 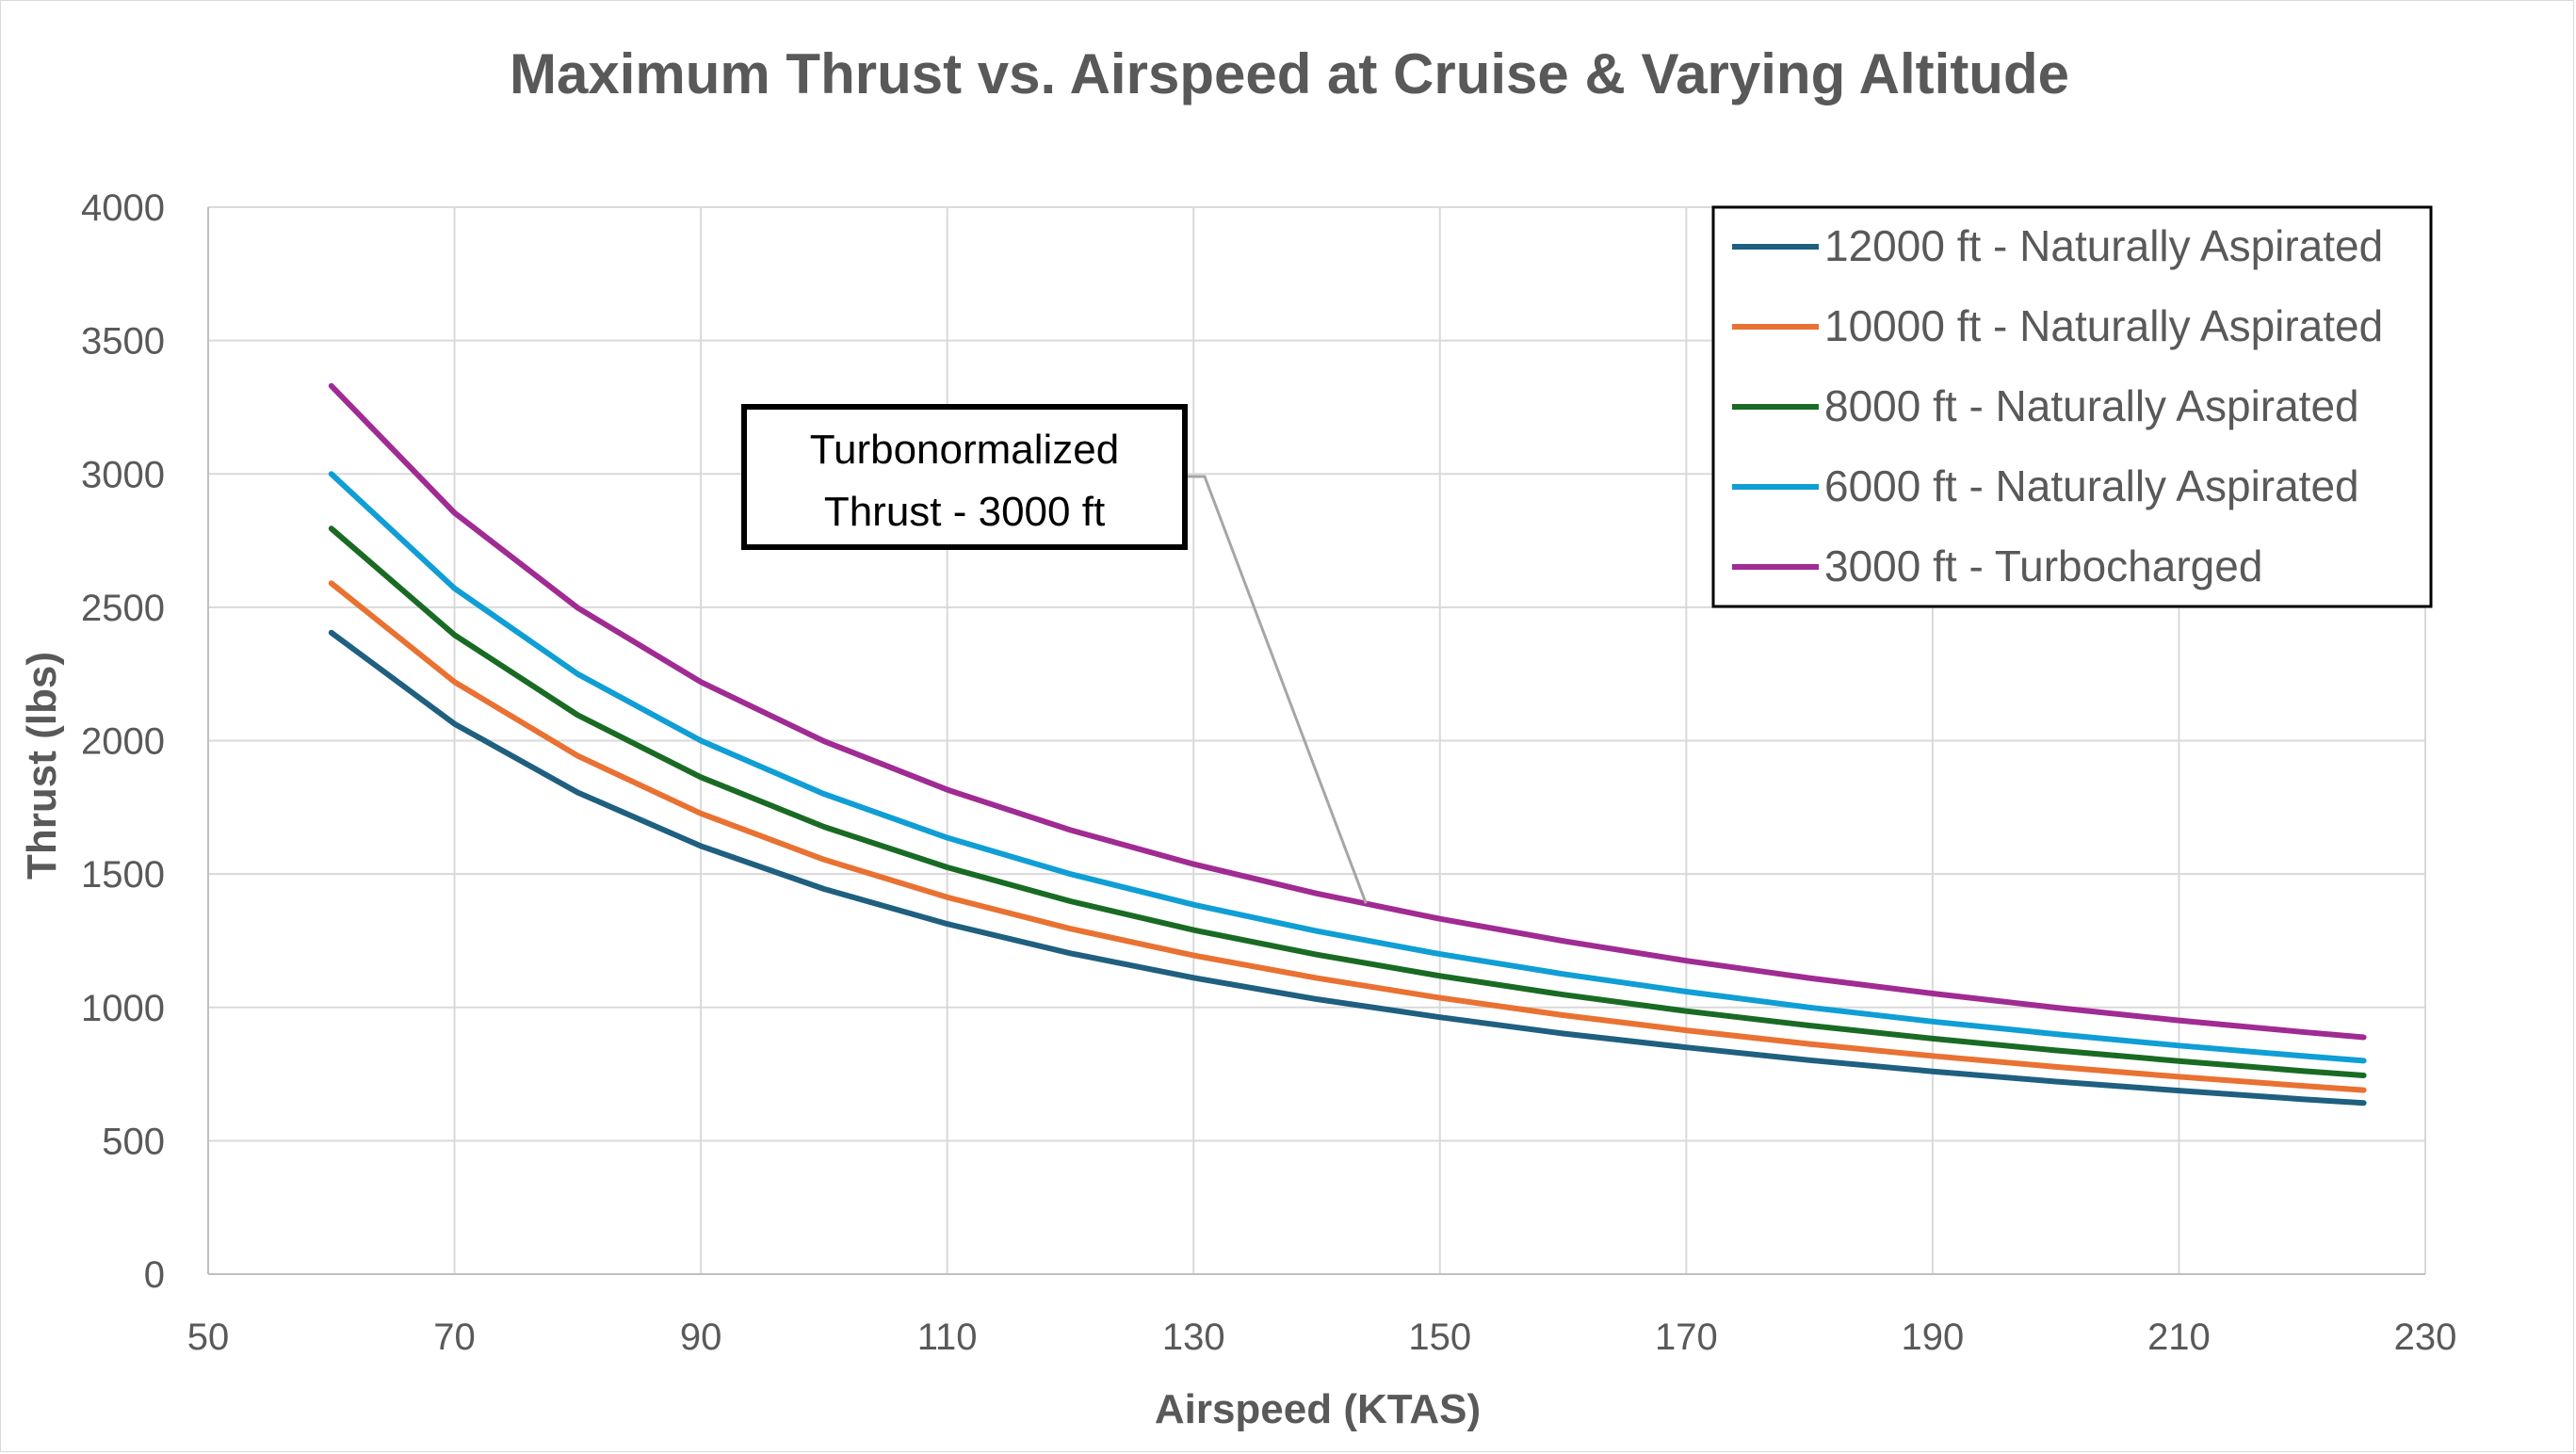 What do you see at coordinates (2103, 245) in the screenshot?
I see `legend-label: 12000 ft - Naturally Aspirated` at bounding box center [2103, 245].